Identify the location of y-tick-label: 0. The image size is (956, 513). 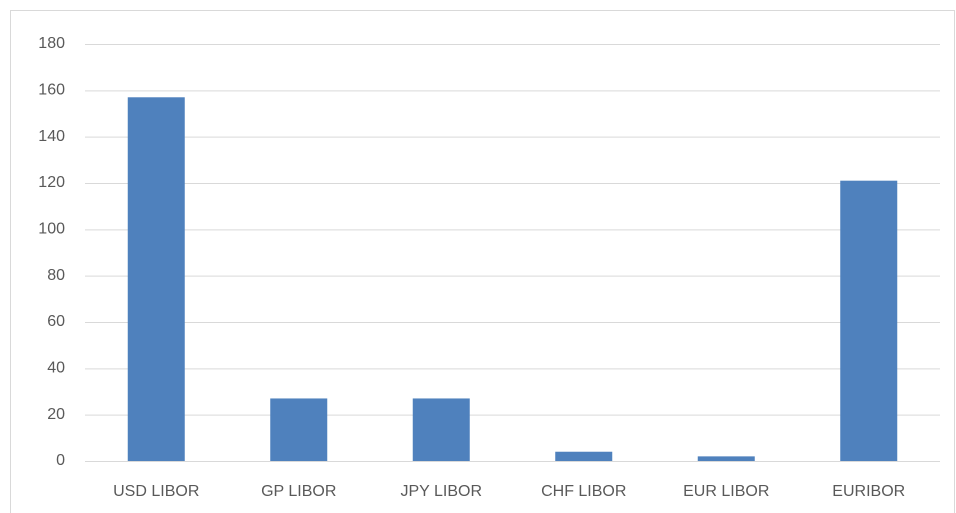
(60, 460).